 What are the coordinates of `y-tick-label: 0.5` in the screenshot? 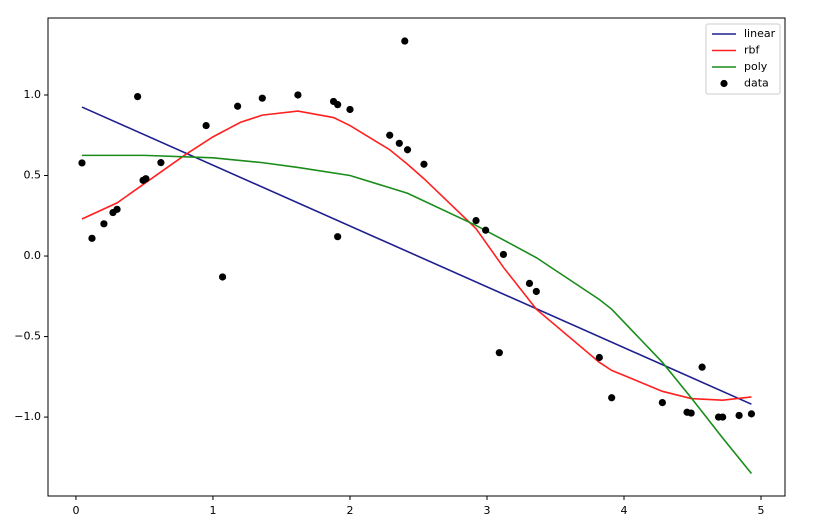 It's located at (33, 175).